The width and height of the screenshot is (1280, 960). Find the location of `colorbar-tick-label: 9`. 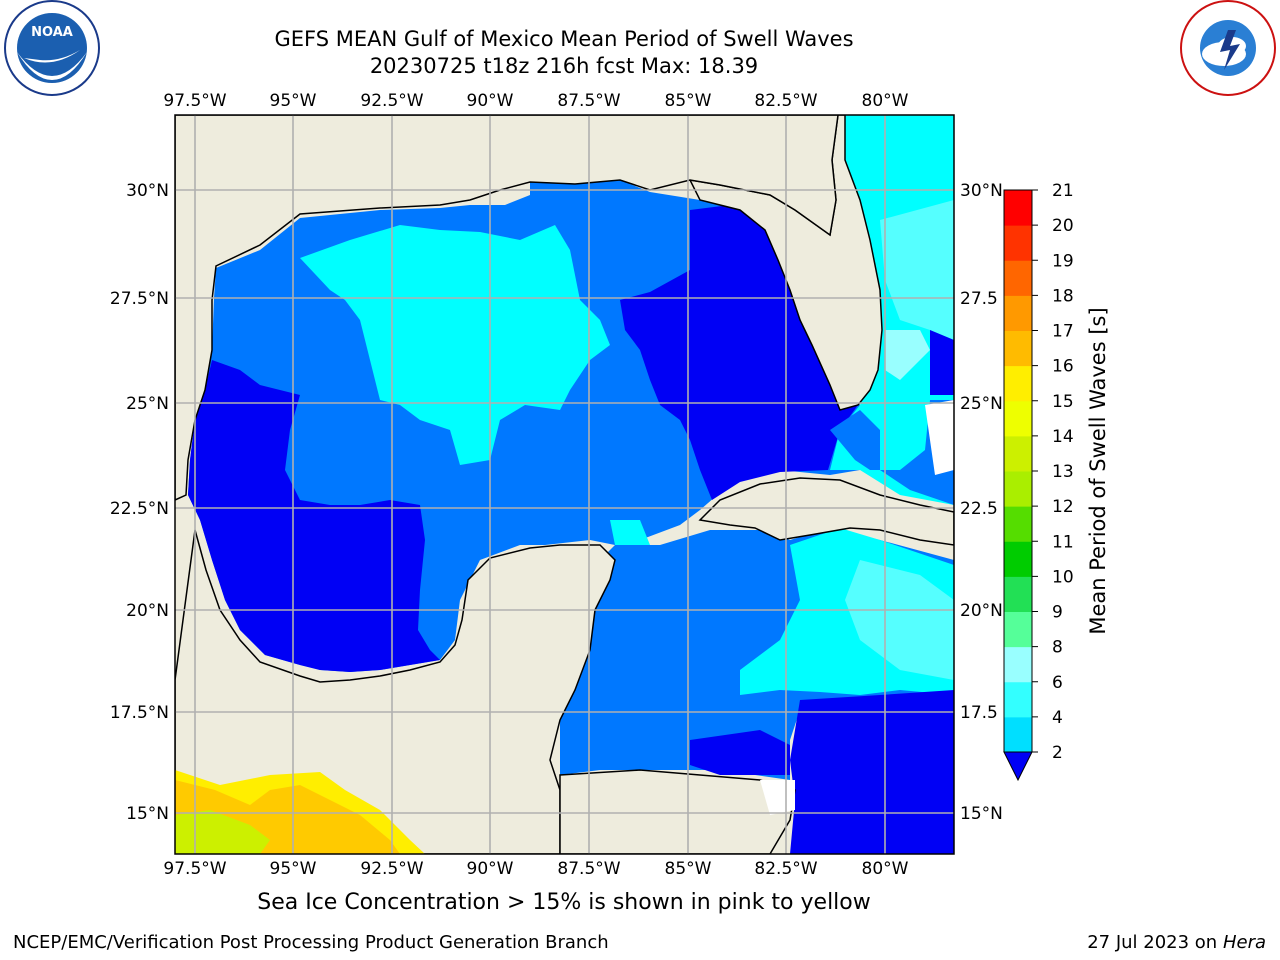

colorbar-tick-label: 9 is located at coordinates (1057, 613).